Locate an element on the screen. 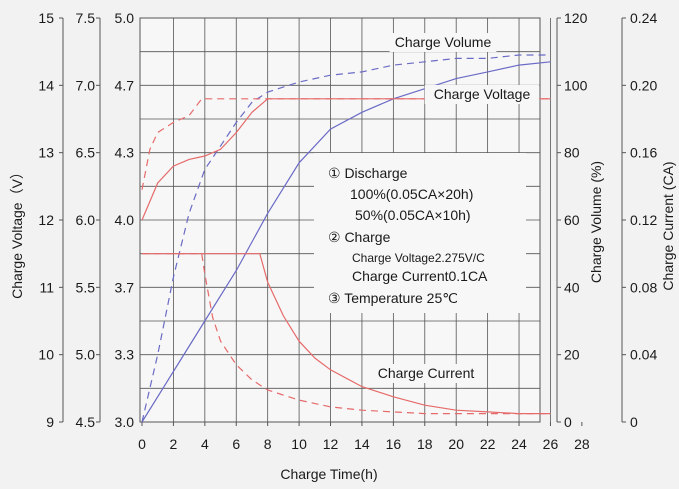  annotation-line: ③ Temperature 25℃ is located at coordinates (393, 298).